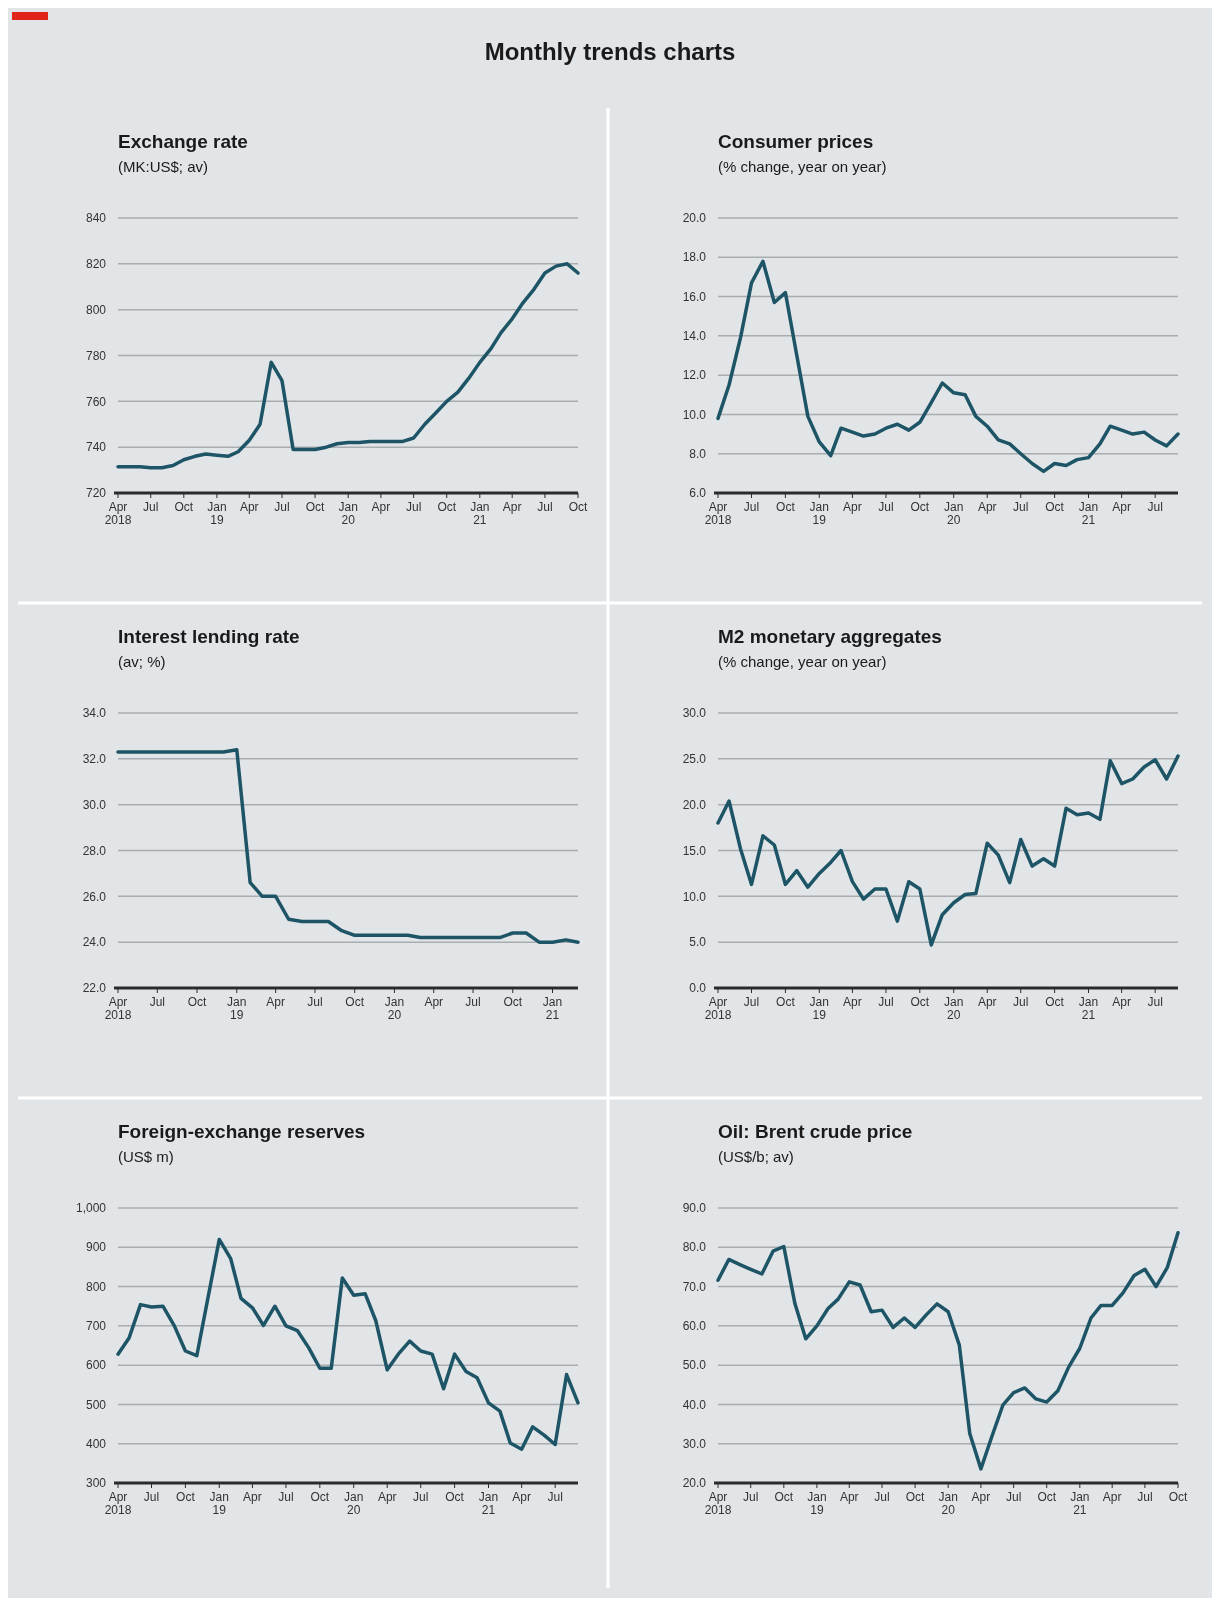 The image size is (1220, 1607). What do you see at coordinates (694, 296) in the screenshot?
I see `y-tick-label: 16.0` at bounding box center [694, 296].